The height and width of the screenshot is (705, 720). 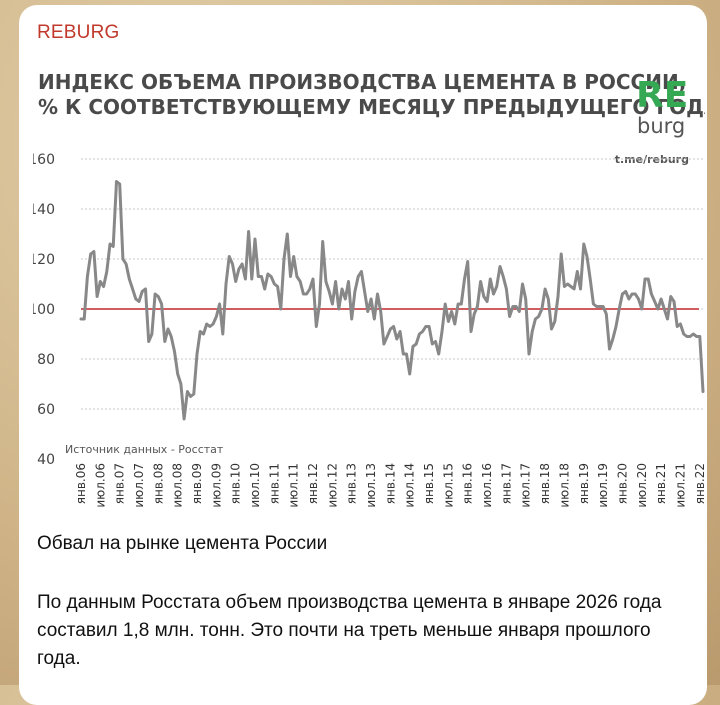 What do you see at coordinates (662, 95) in the screenshot?
I see `logo-re: RE` at bounding box center [662, 95].